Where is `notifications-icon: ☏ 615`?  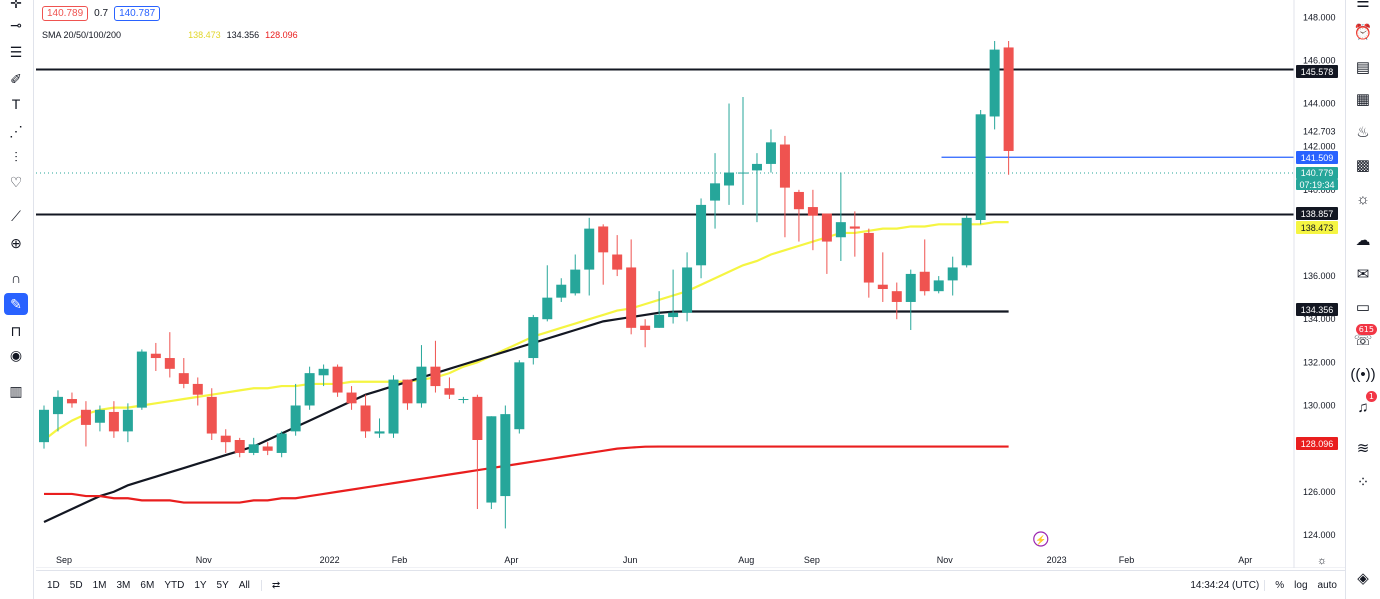 notifications-icon: ☏ 615 is located at coordinates (1364, 338).